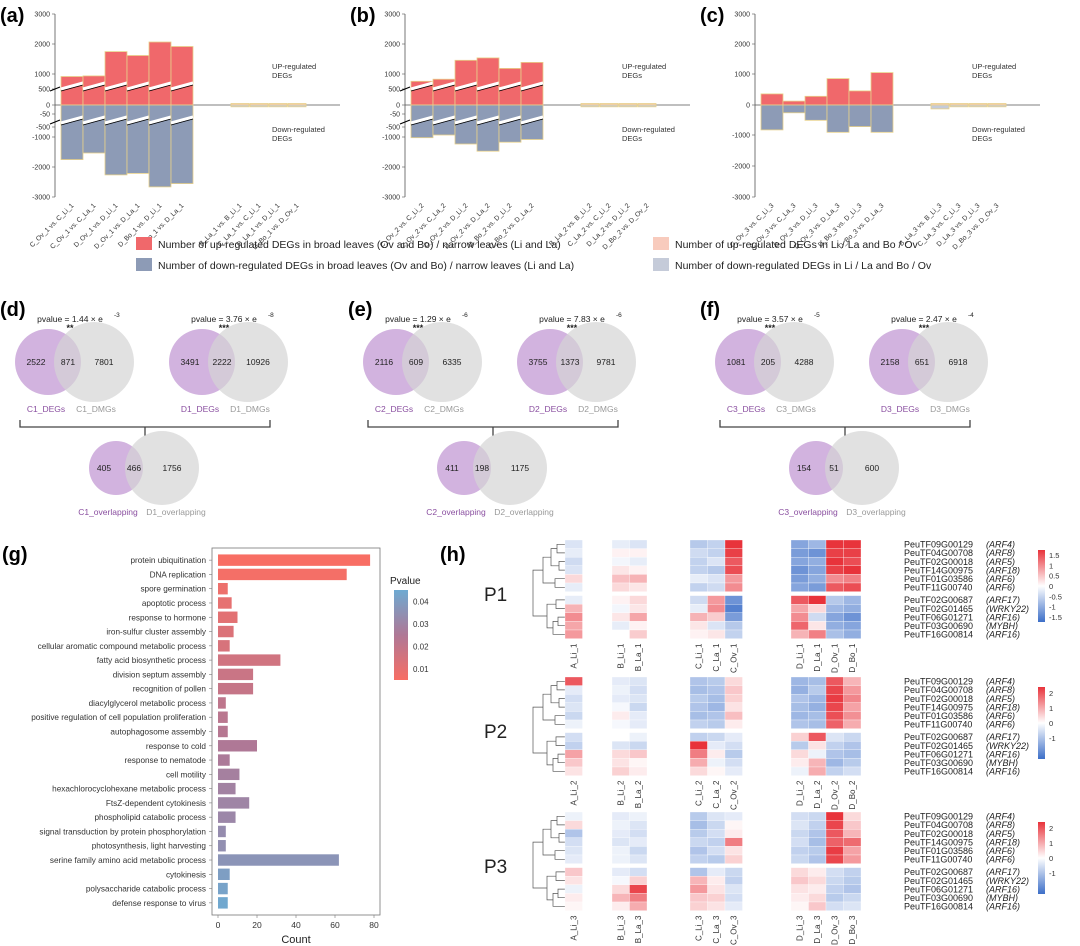 The height and width of the screenshot is (946, 1080). Describe the element at coordinates (1000, 725) in the screenshot. I see `gene-name-label: (ARF6)` at that location.